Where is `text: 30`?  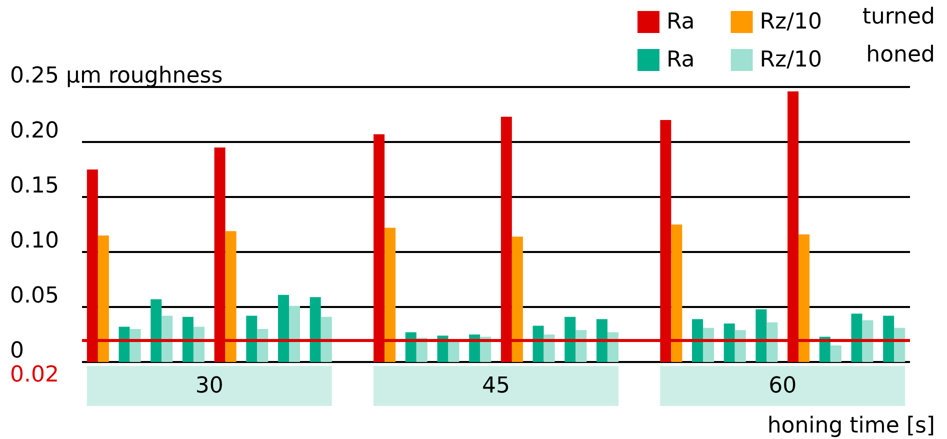
text: 30 is located at coordinates (209, 386).